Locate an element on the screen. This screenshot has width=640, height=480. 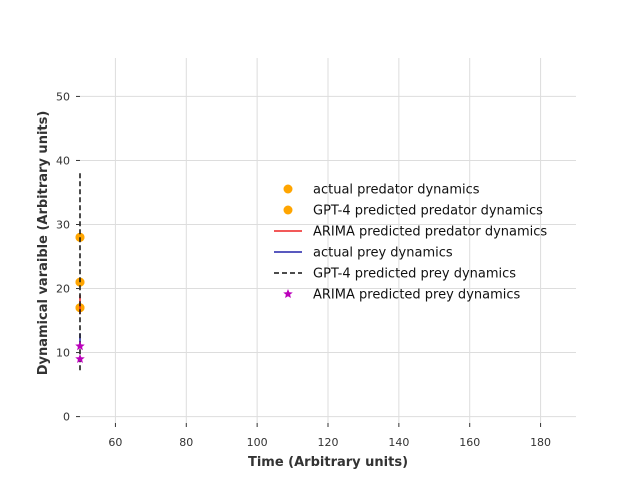
legend-item: ARIMA predicted prey dynamics is located at coordinates (402, 295).